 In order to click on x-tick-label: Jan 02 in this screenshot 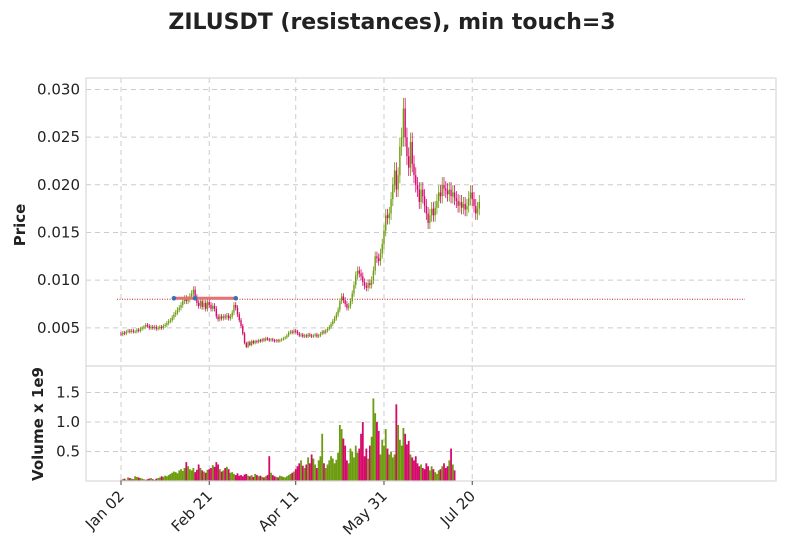, I will do `click(104, 510)`.